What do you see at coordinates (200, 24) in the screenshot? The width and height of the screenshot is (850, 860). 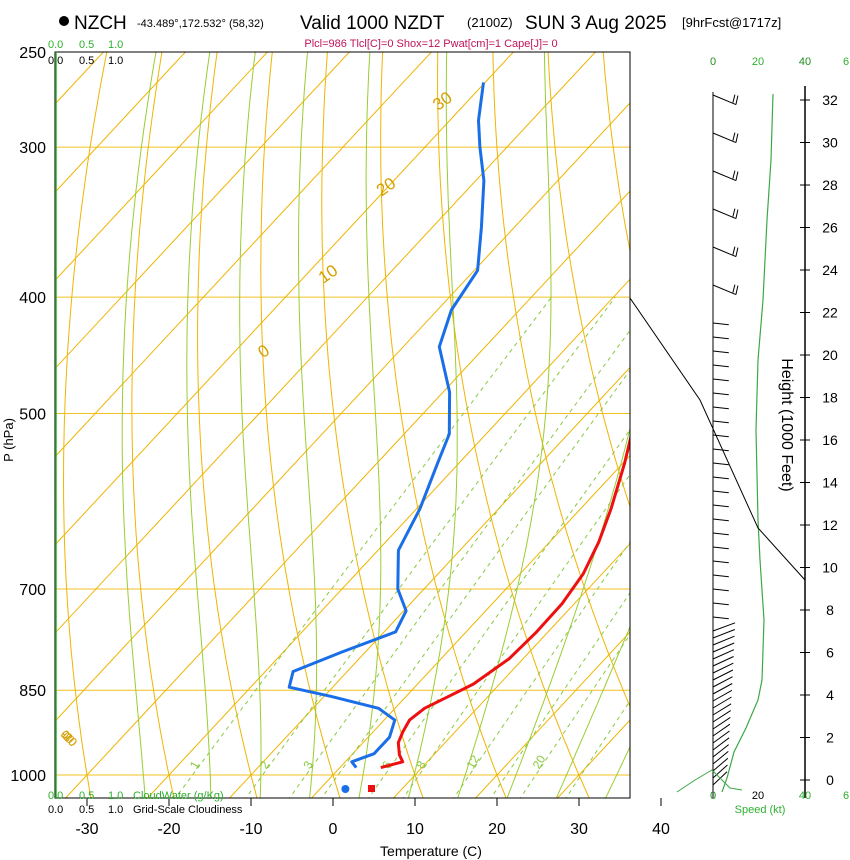 I see `station-coords: -43.489°,172.532° (58,32)` at bounding box center [200, 24].